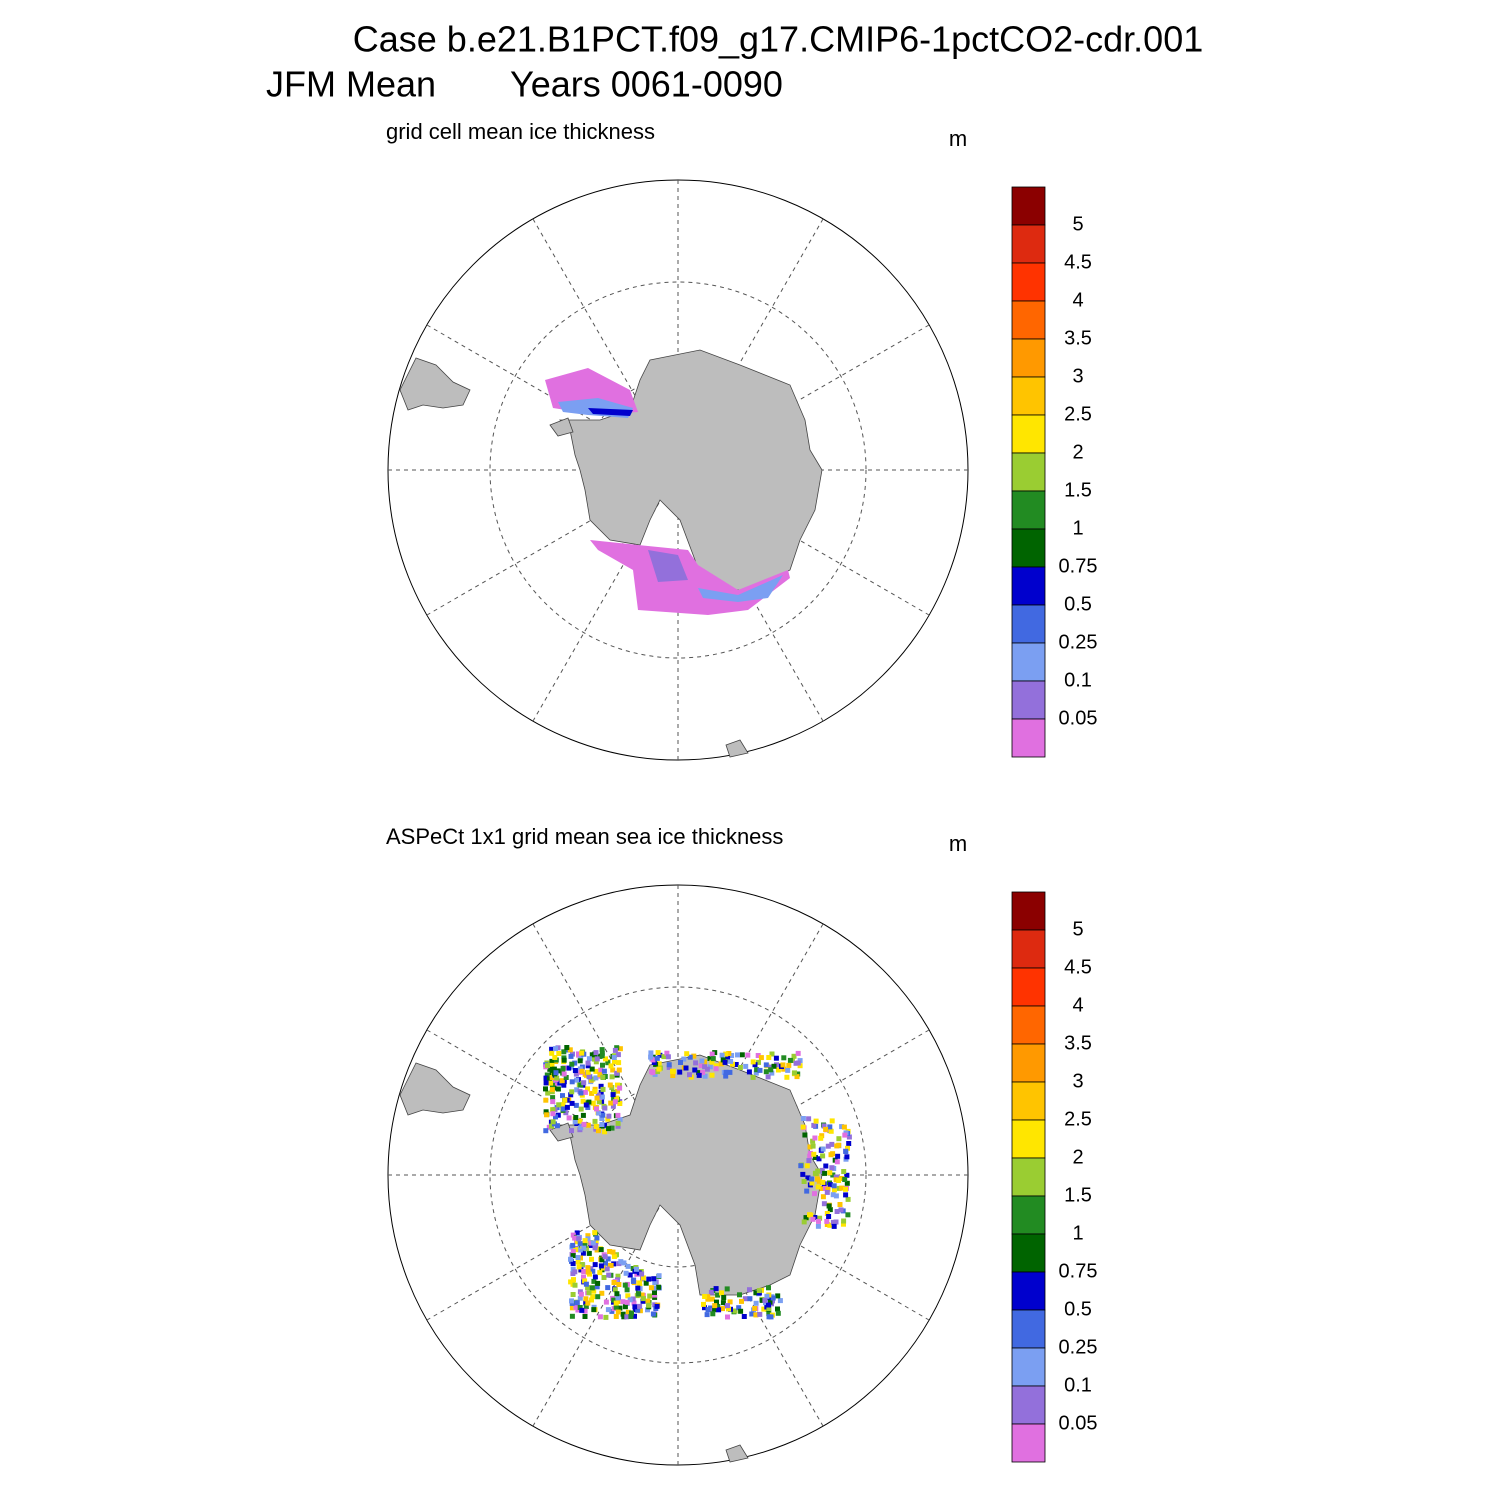 This screenshot has height=1500, width=1500. What do you see at coordinates (1077, 1233) in the screenshot?
I see `colorbar-label: 1` at bounding box center [1077, 1233].